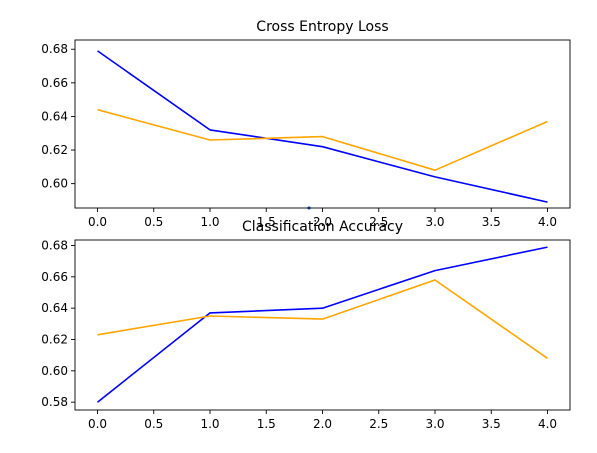 This screenshot has width=597, height=453. I want to click on y-tick-label: 0.58, so click(54, 402).